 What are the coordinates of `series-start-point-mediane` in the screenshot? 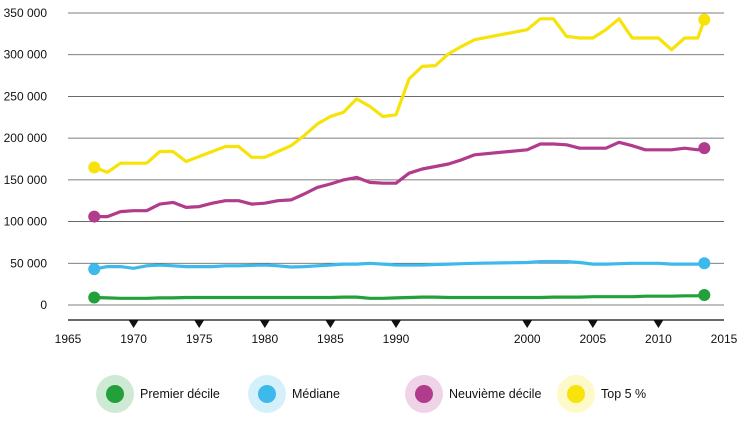 It's located at (94, 269).